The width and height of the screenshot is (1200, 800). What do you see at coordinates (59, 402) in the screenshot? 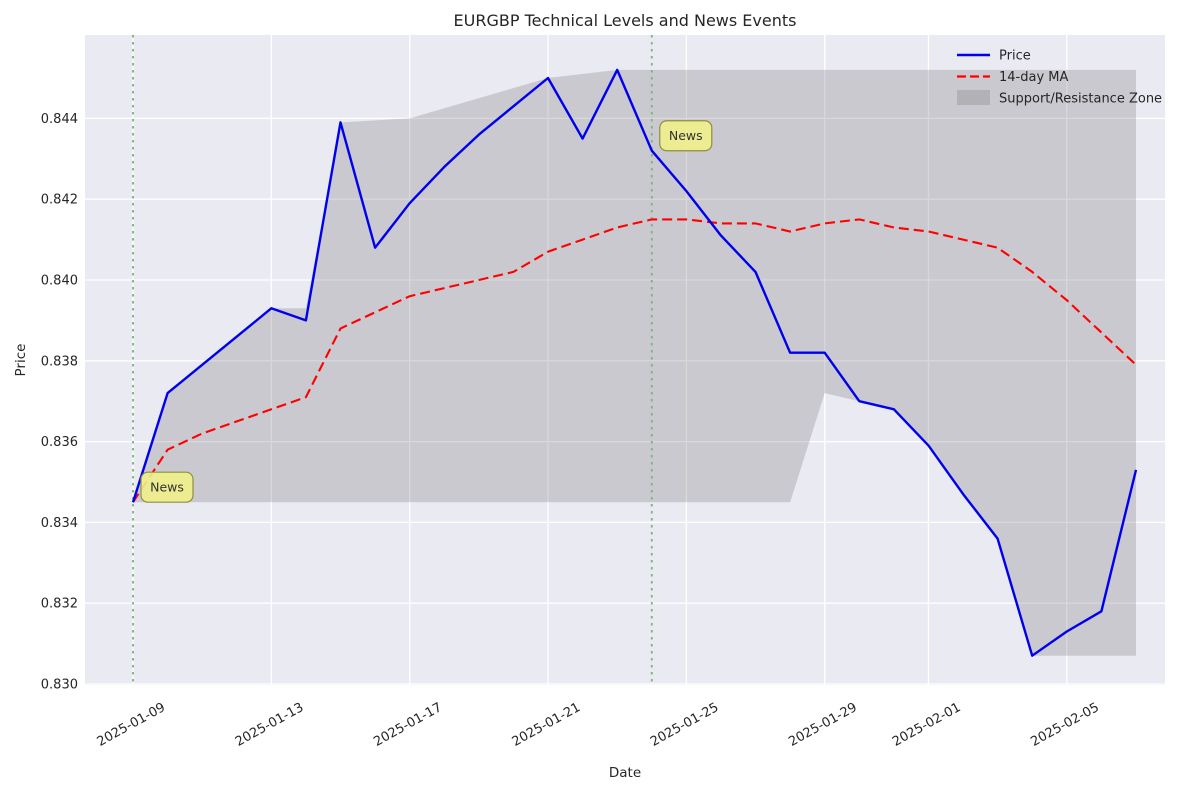
I see `y-axis-tick-labels: 0.830 0.832 0.834 0.836 0.838 0.840 0.842 0.844` at bounding box center [59, 402].